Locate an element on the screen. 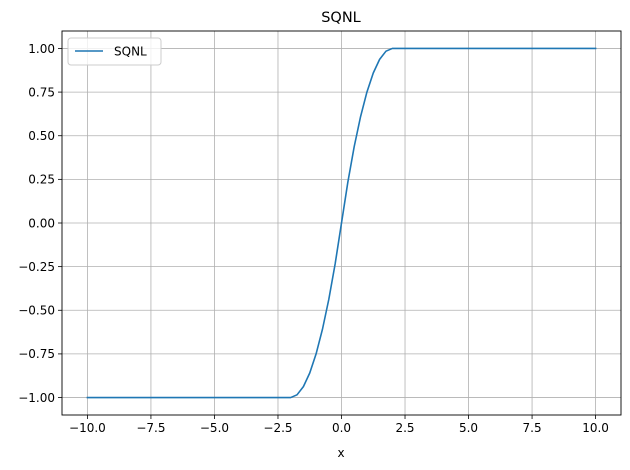 This screenshot has width=630, height=470. chart-title: SQNL is located at coordinates (341, 18).